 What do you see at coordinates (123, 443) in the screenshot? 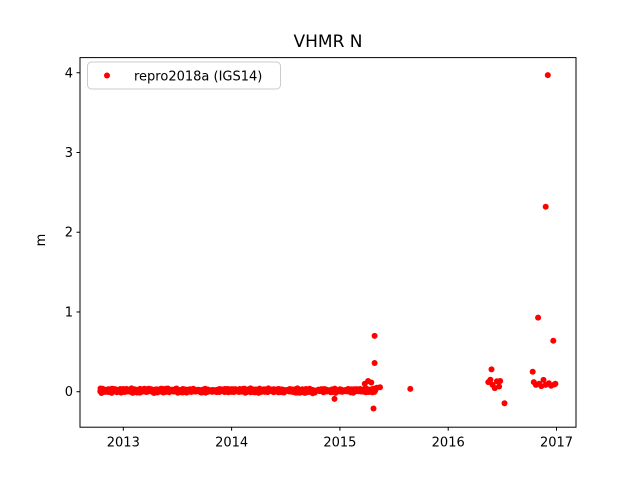
I see `x-tick-label: 2013` at bounding box center [123, 443].